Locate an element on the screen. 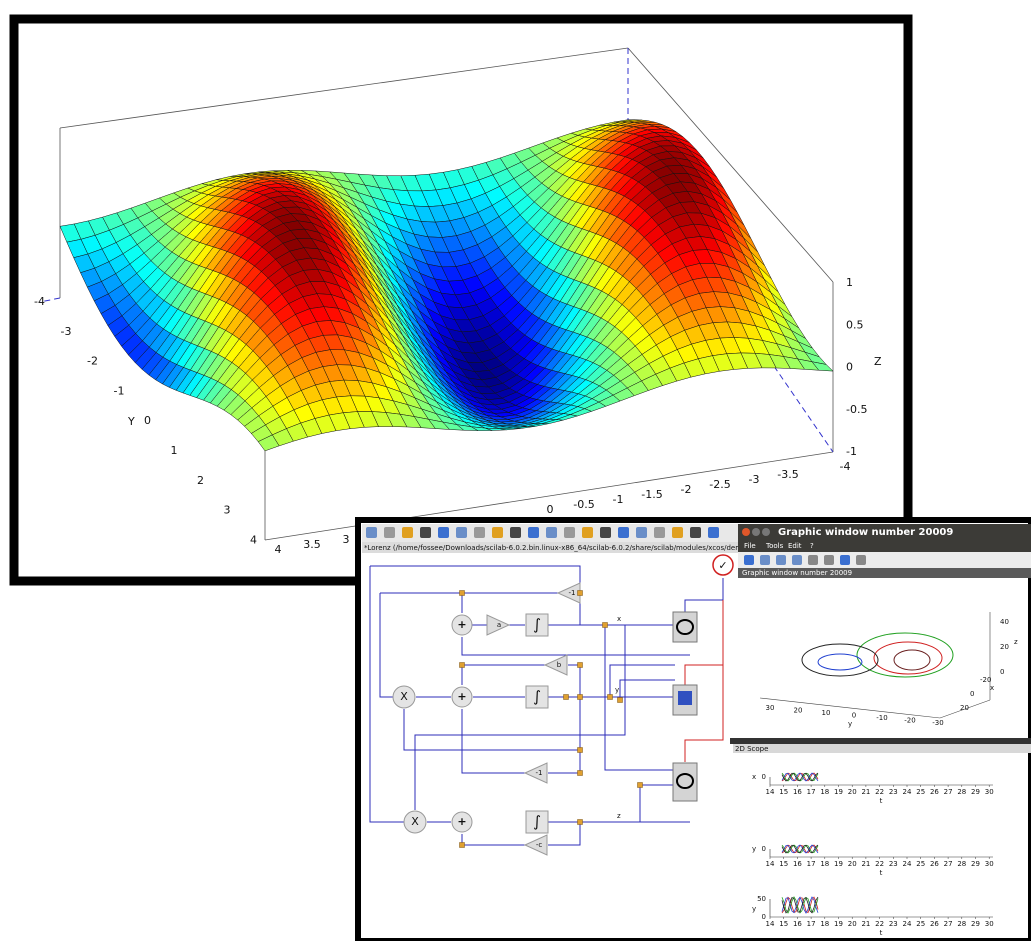  y-tick-label: 10 is located at coordinates (826, 713).